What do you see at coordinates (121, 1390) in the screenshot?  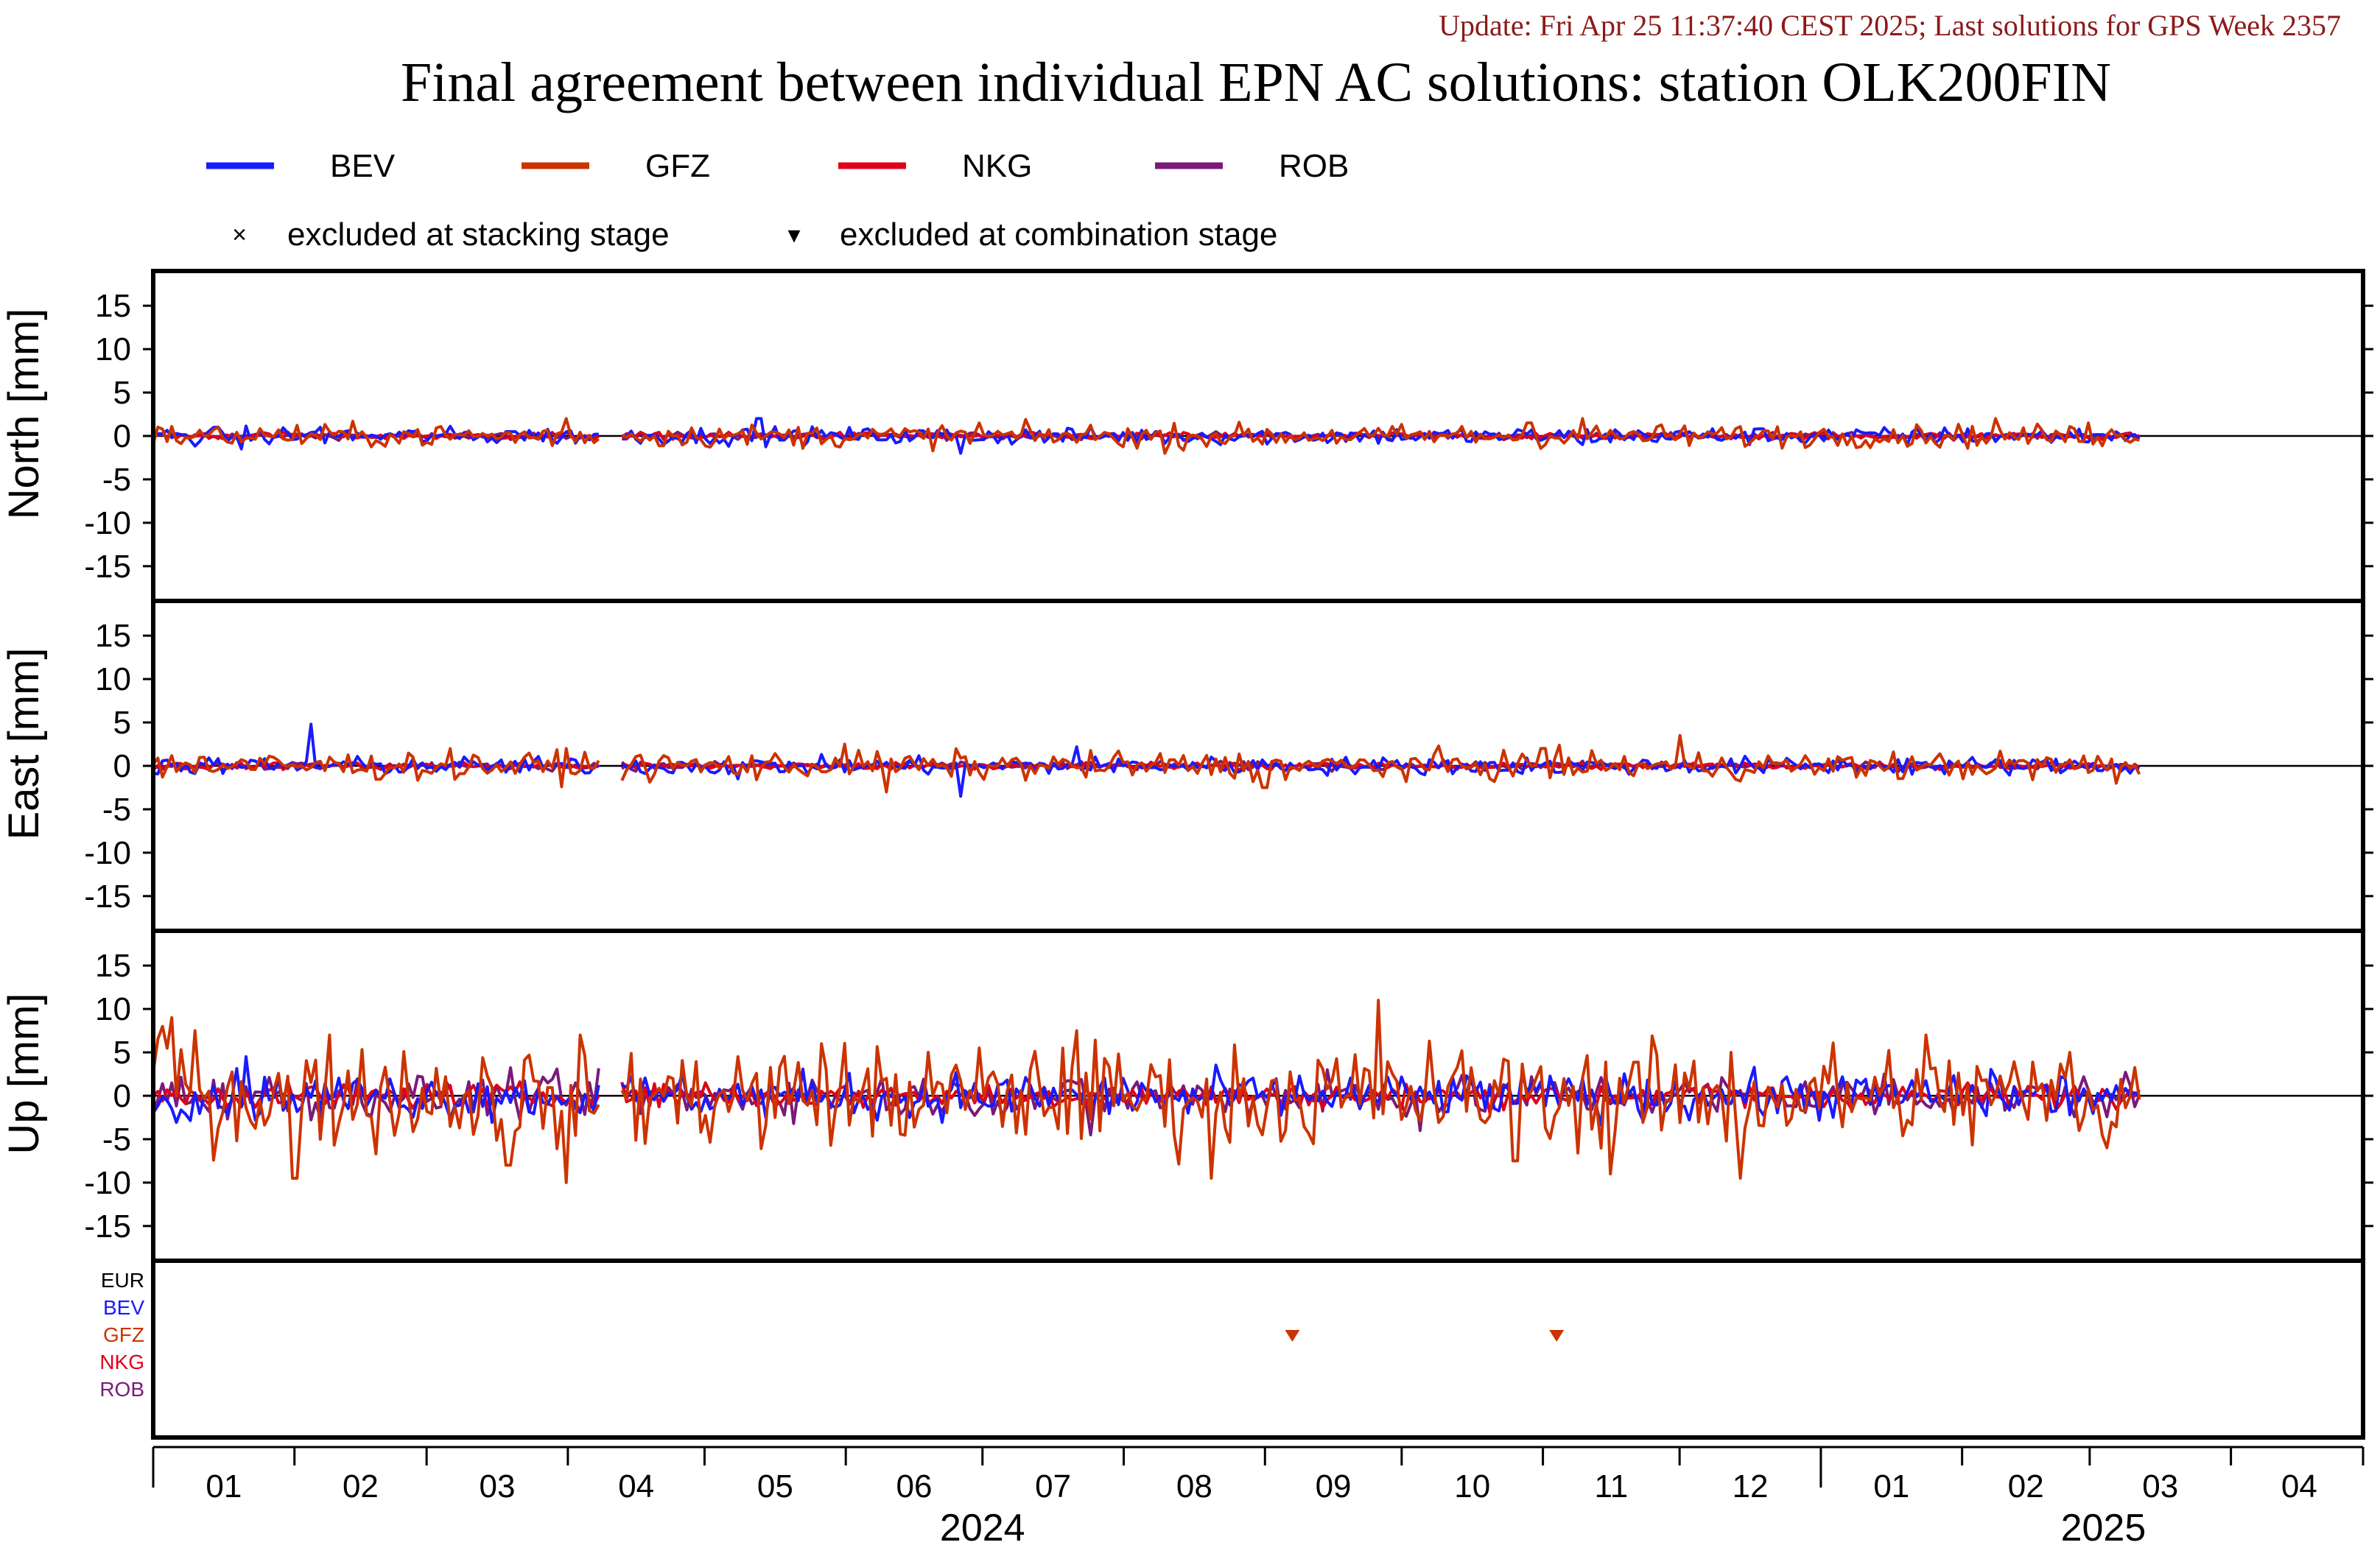 I see `exclusion-row-label: ROB` at bounding box center [121, 1390].